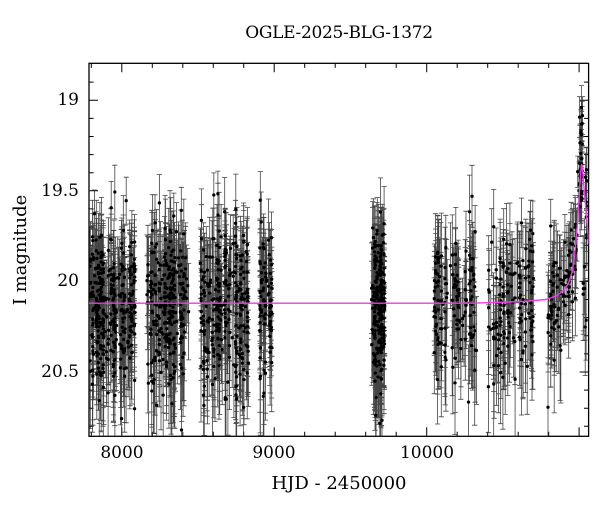 Image resolution: width=600 pixels, height=512 pixels. What do you see at coordinates (68, 100) in the screenshot?
I see `y-tick-label-19: 19` at bounding box center [68, 100].